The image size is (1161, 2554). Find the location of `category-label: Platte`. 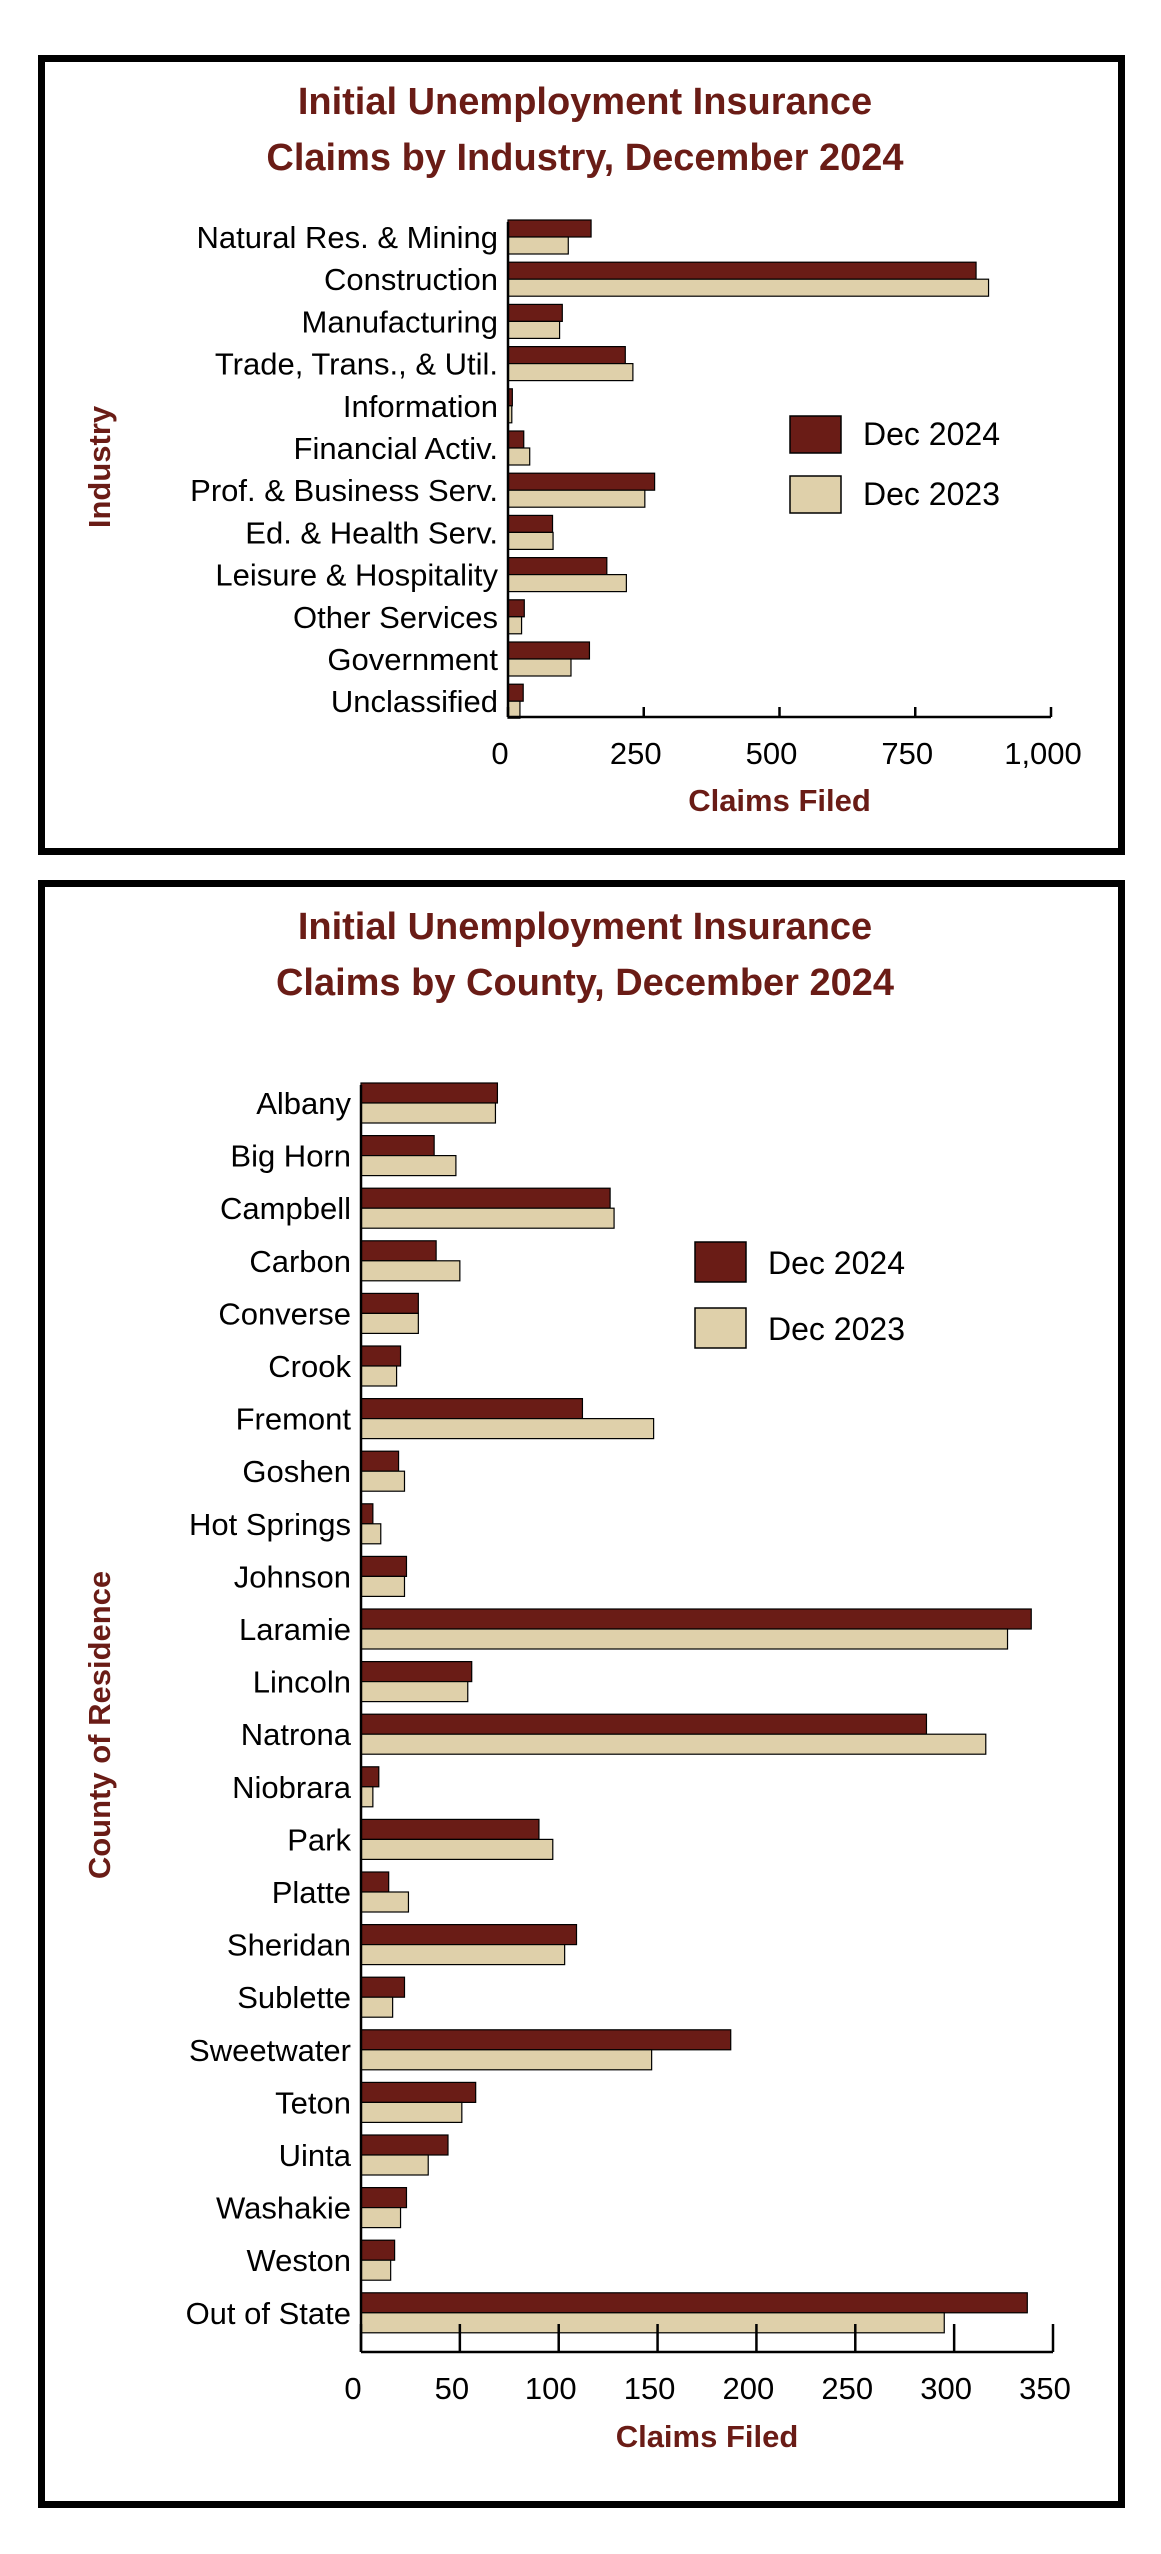

category-label: Platte is located at coordinates (311, 1892).